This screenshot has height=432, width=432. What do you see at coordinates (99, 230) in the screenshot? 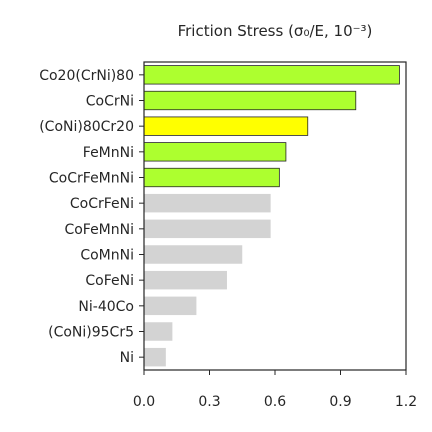
I see `y-tick-label: CoFeMnNi` at bounding box center [99, 230].